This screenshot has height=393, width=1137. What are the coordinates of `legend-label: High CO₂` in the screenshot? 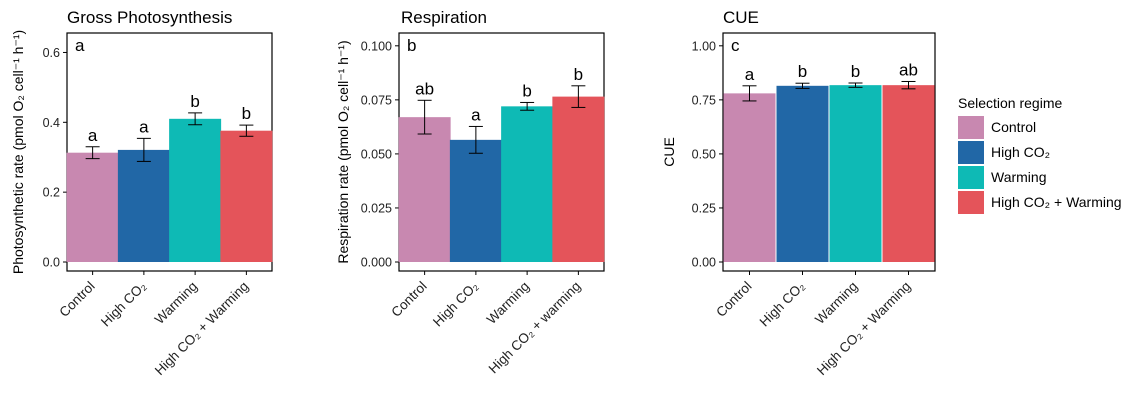 It's located at (1020, 152).